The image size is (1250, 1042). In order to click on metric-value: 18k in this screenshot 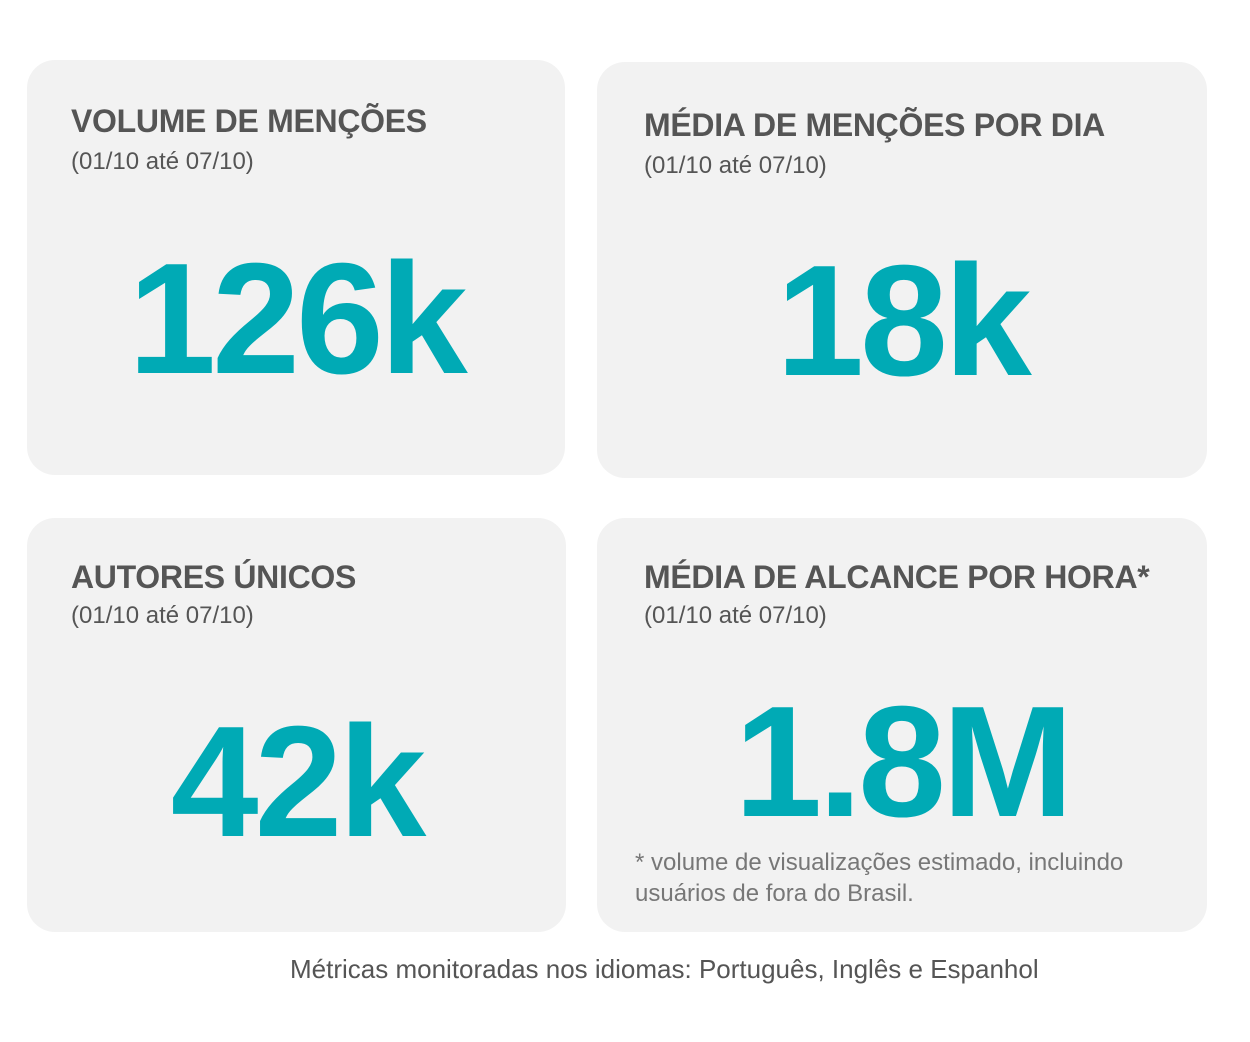, I will do `click(904, 321)`.